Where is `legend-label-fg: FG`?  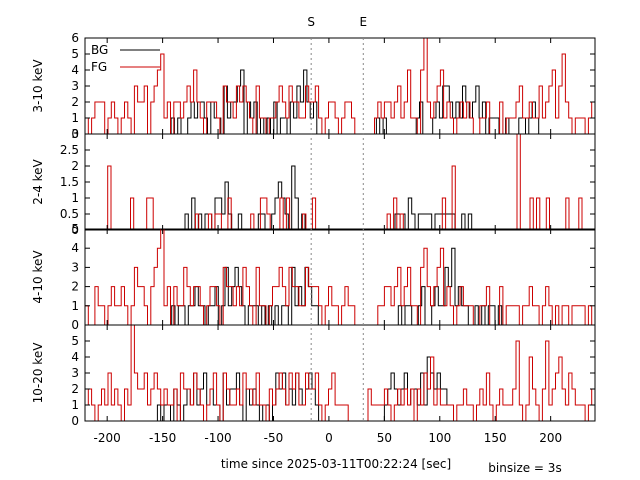 legend-label-fg: FG is located at coordinates (99, 67).